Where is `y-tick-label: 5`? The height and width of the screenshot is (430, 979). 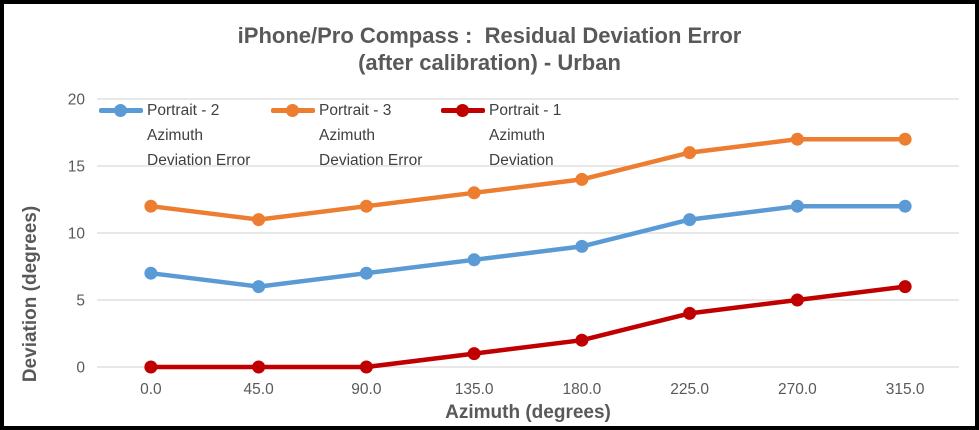 y-tick-label: 5 is located at coordinates (80, 301).